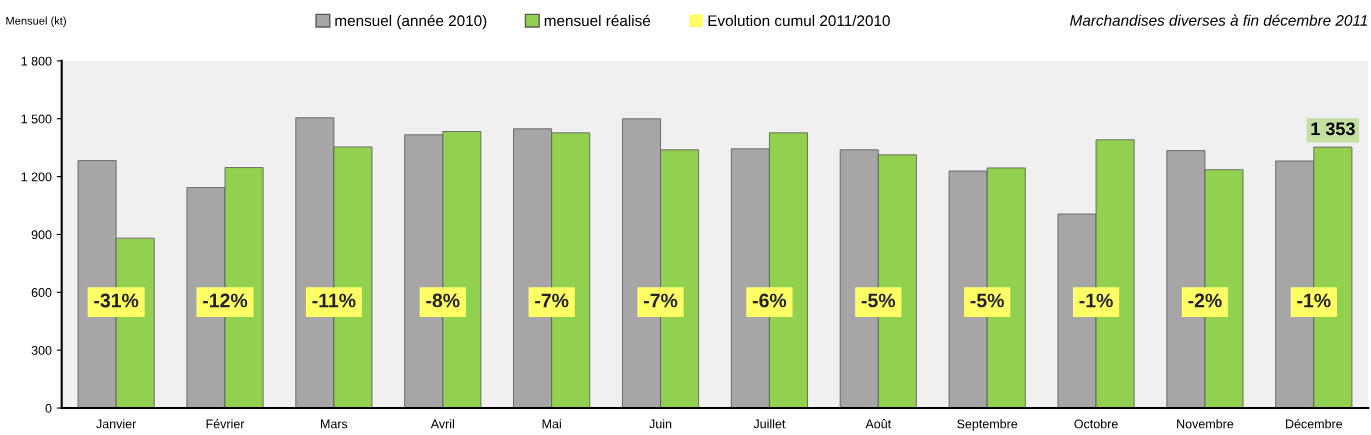  I want to click on x-tick-label: Février, so click(225, 423).